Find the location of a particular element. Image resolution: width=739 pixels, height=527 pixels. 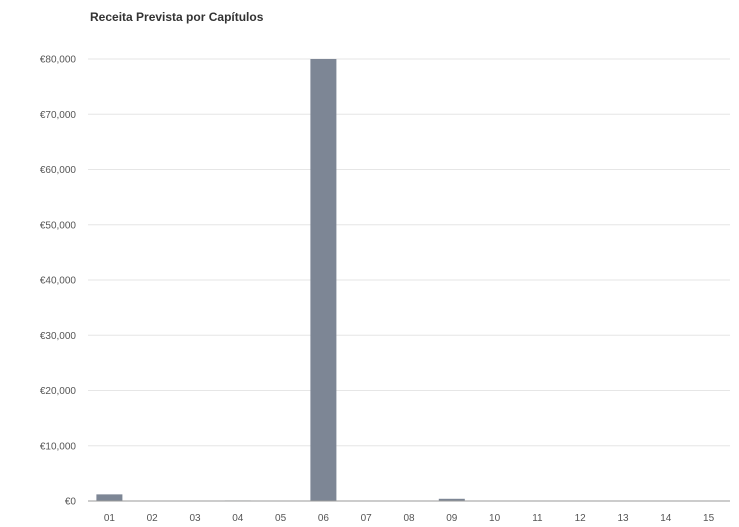

y-tick-label: €70,000 is located at coordinates (58, 115).